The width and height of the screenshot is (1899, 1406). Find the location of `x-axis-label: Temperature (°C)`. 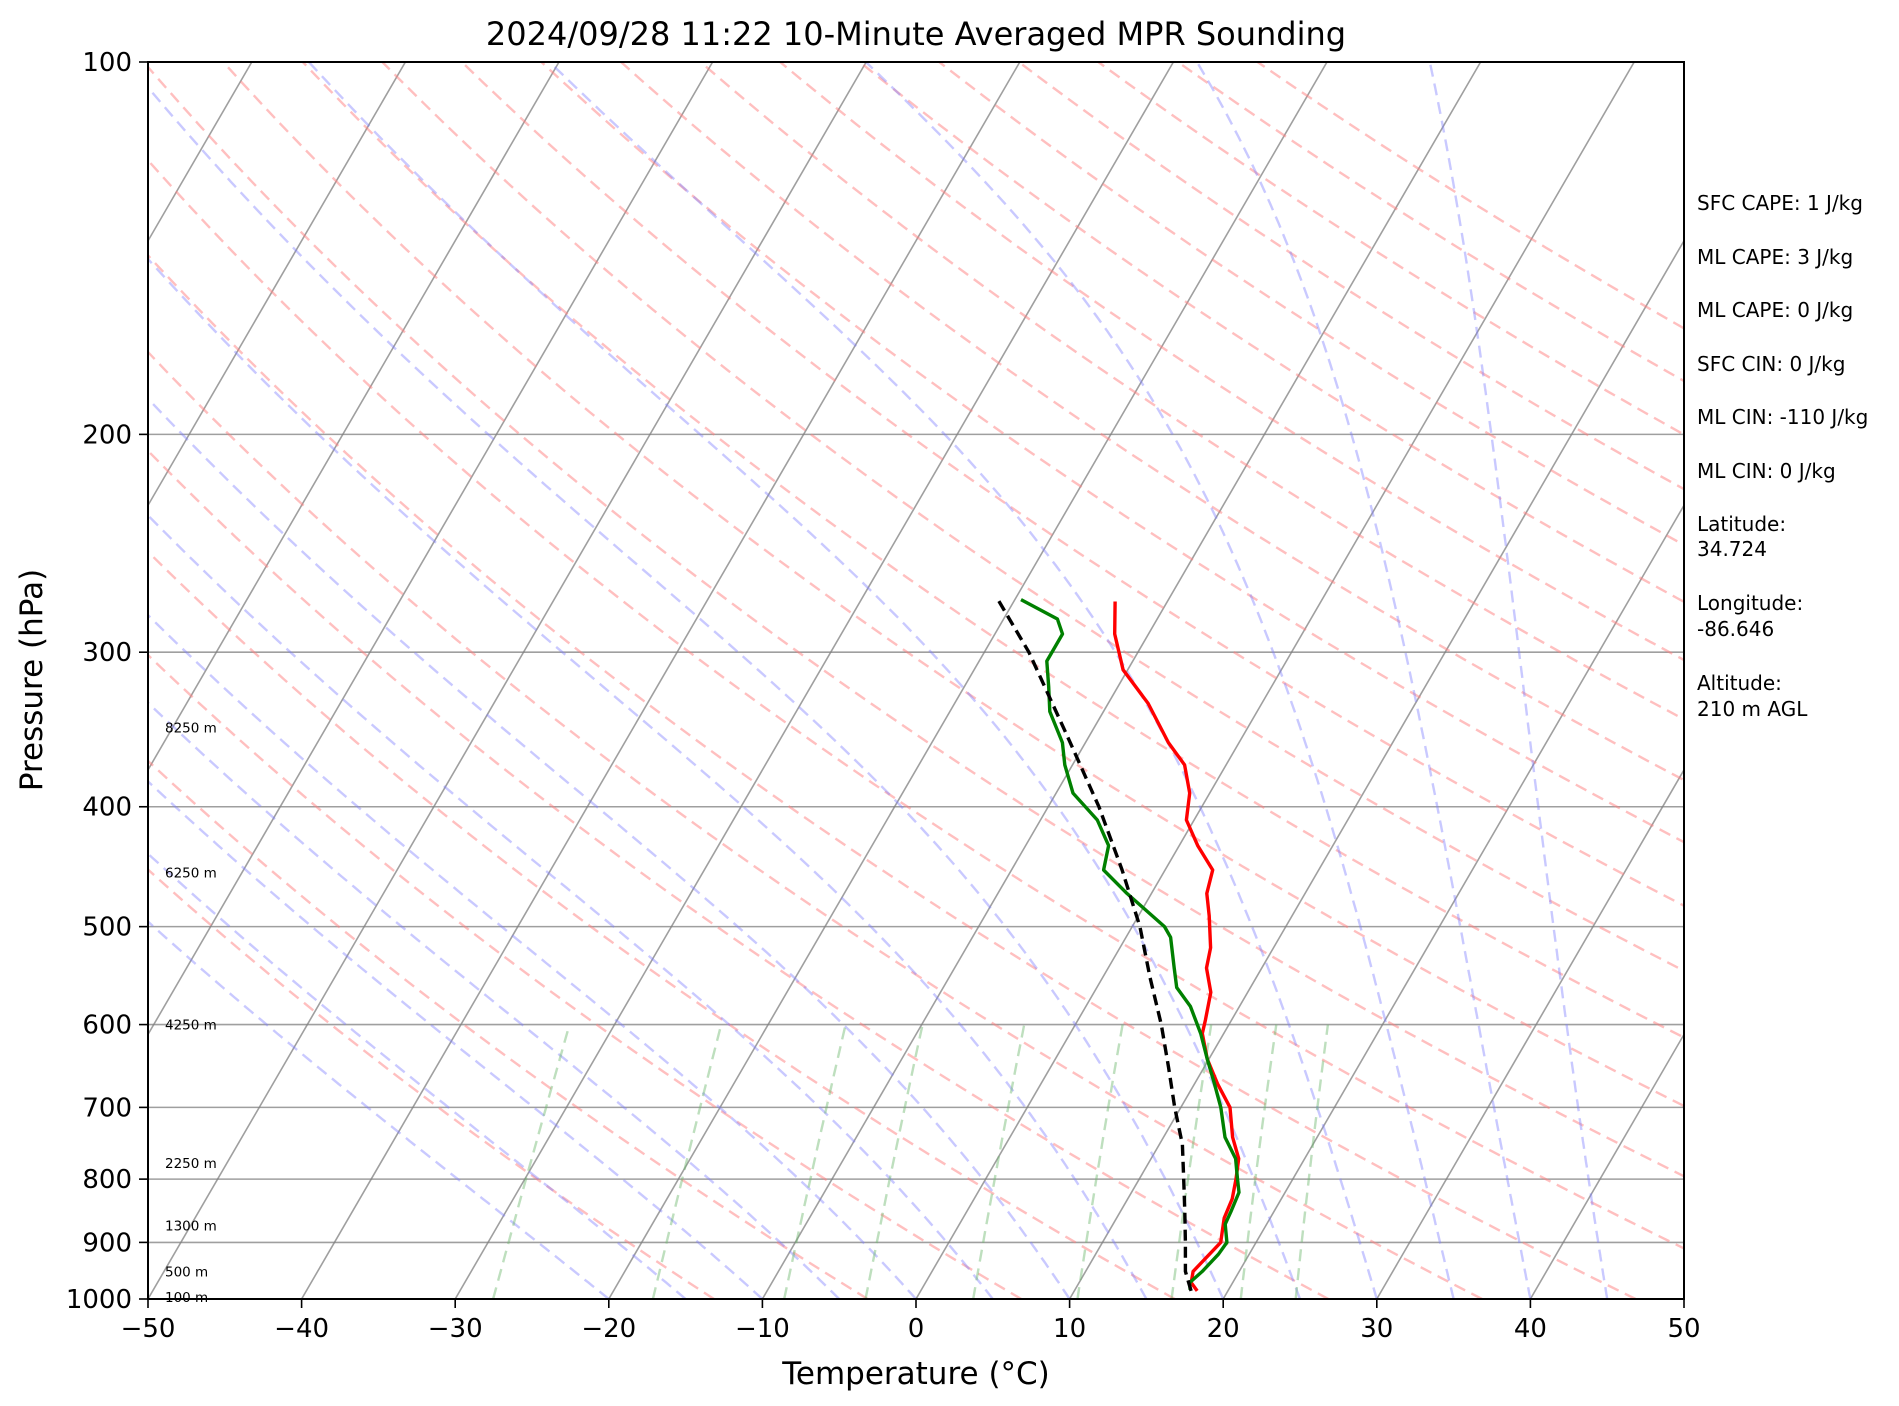

x-axis-label: Temperature (°C) is located at coordinates (915, 1374).